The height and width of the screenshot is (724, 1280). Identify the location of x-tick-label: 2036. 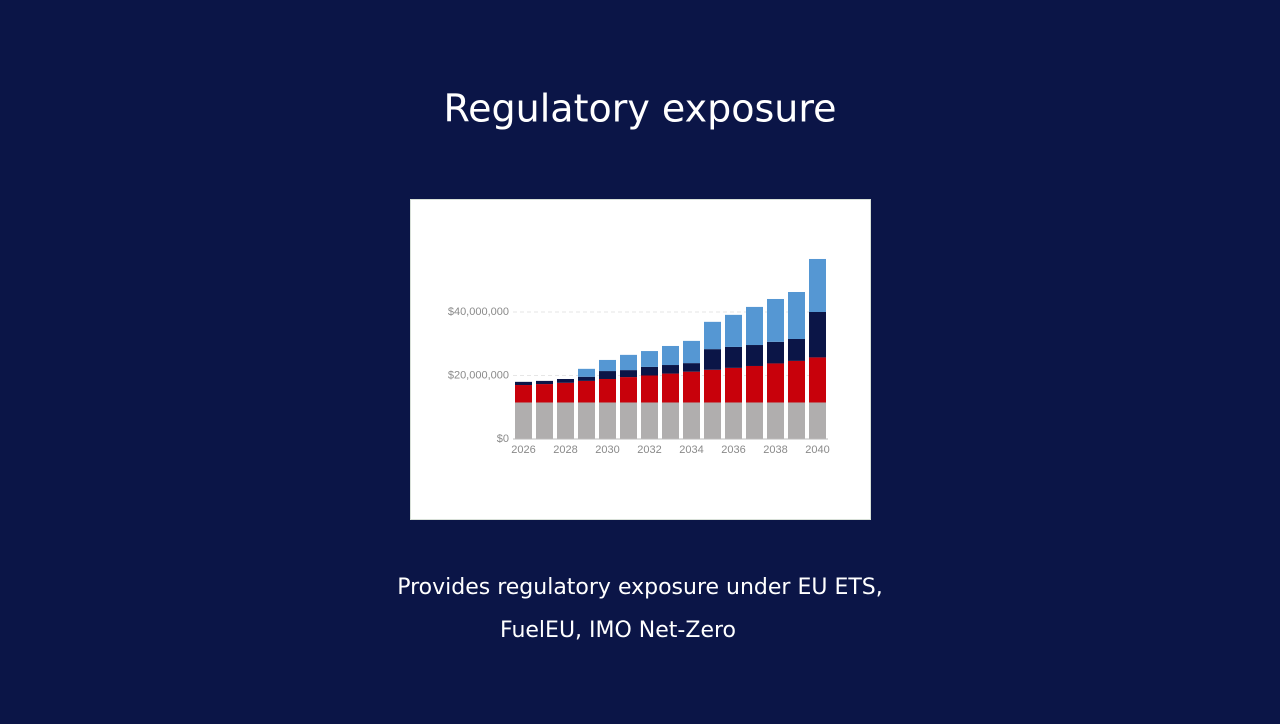
(733, 450).